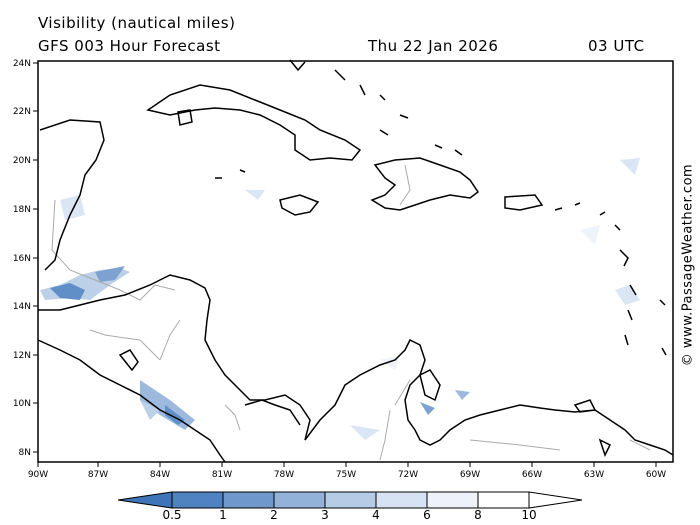 The image size is (700, 525). Describe the element at coordinates (137, 23) in the screenshot. I see `map-title: Visibility (nautical miles)` at that location.